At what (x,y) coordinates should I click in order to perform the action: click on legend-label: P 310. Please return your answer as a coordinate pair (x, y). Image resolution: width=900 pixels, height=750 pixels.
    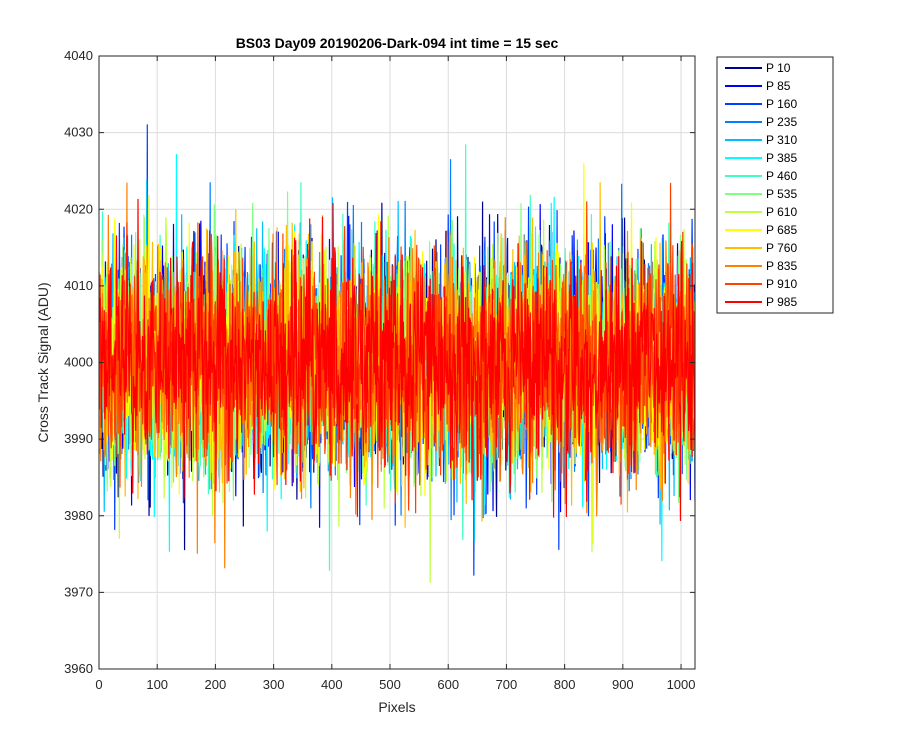
    Looking at the image, I should click on (781, 140).